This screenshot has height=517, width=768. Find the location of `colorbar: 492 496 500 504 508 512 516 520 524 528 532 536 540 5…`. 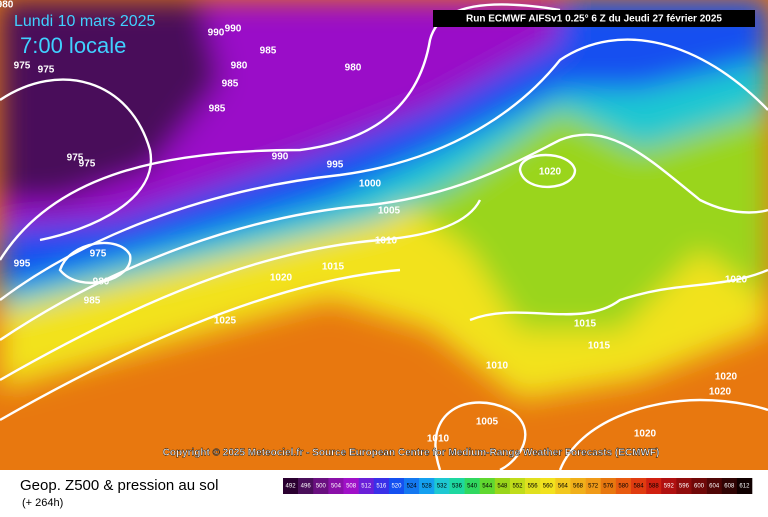

colorbar: 492 496 500 504 508 512 516 520 524 528 532 536 540 5… is located at coordinates (518, 486).